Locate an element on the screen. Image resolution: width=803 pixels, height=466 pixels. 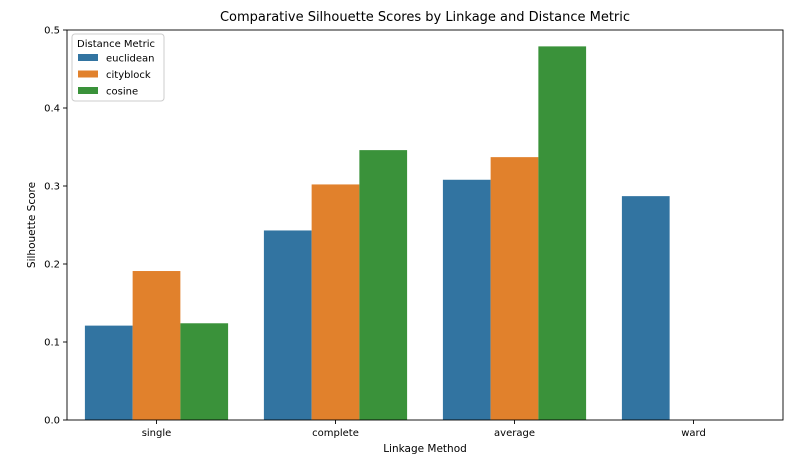
y-tick-label: 0.4 is located at coordinates (52, 109).